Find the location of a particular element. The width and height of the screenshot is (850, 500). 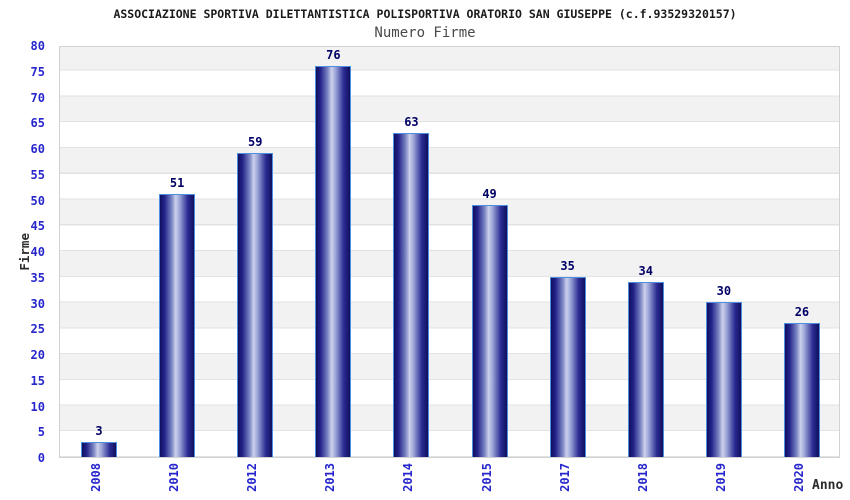

bar-value-label: 63 is located at coordinates (411, 122).